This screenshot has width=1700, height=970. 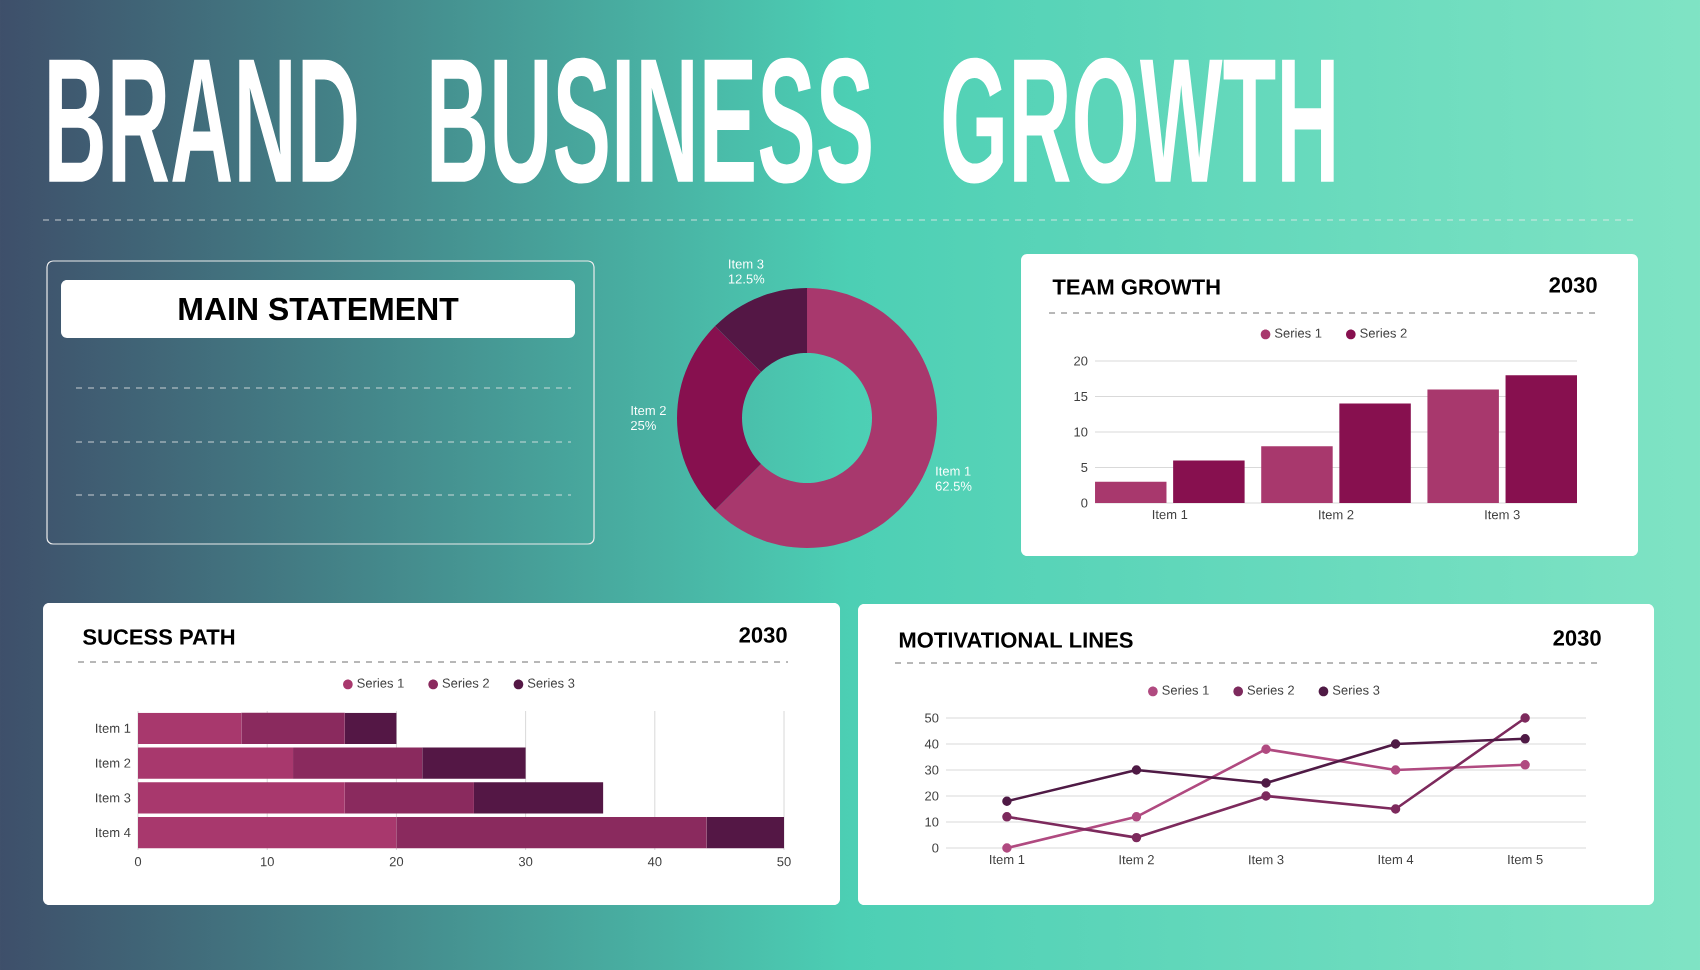 What do you see at coordinates (784, 862) in the screenshot?
I see `x-tick-label: 50` at bounding box center [784, 862].